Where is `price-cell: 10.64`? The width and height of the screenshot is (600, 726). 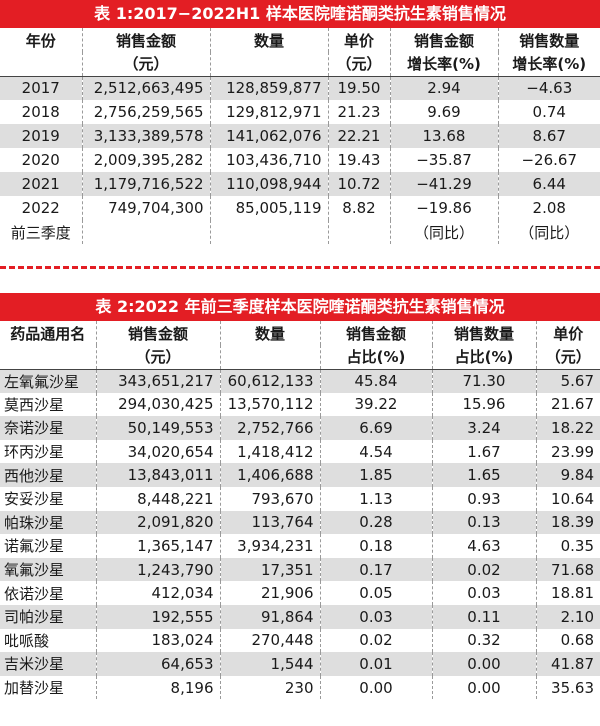 price-cell: 10.64 is located at coordinates (567, 498).